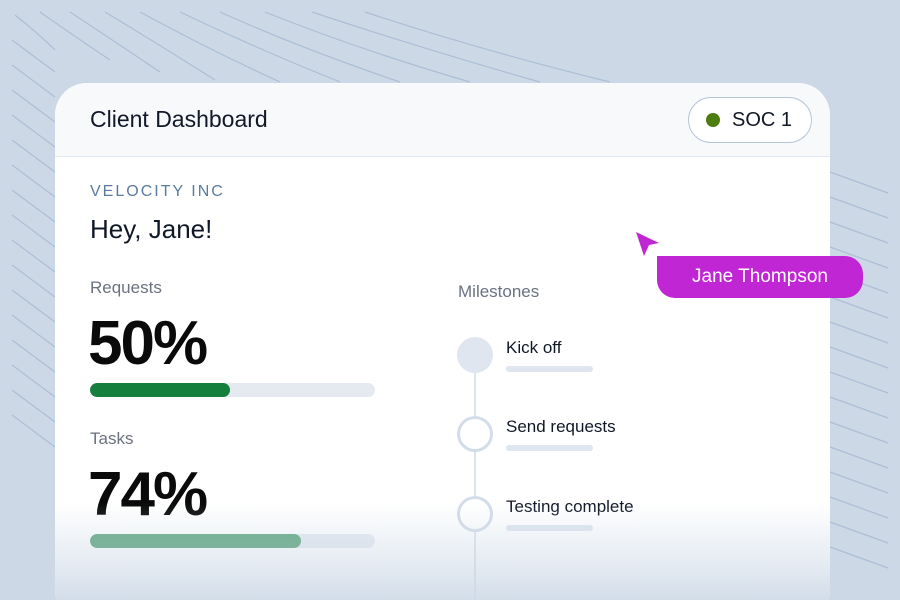 This screenshot has height=600, width=900. I want to click on greeting: Hey, Jane!, so click(151, 229).